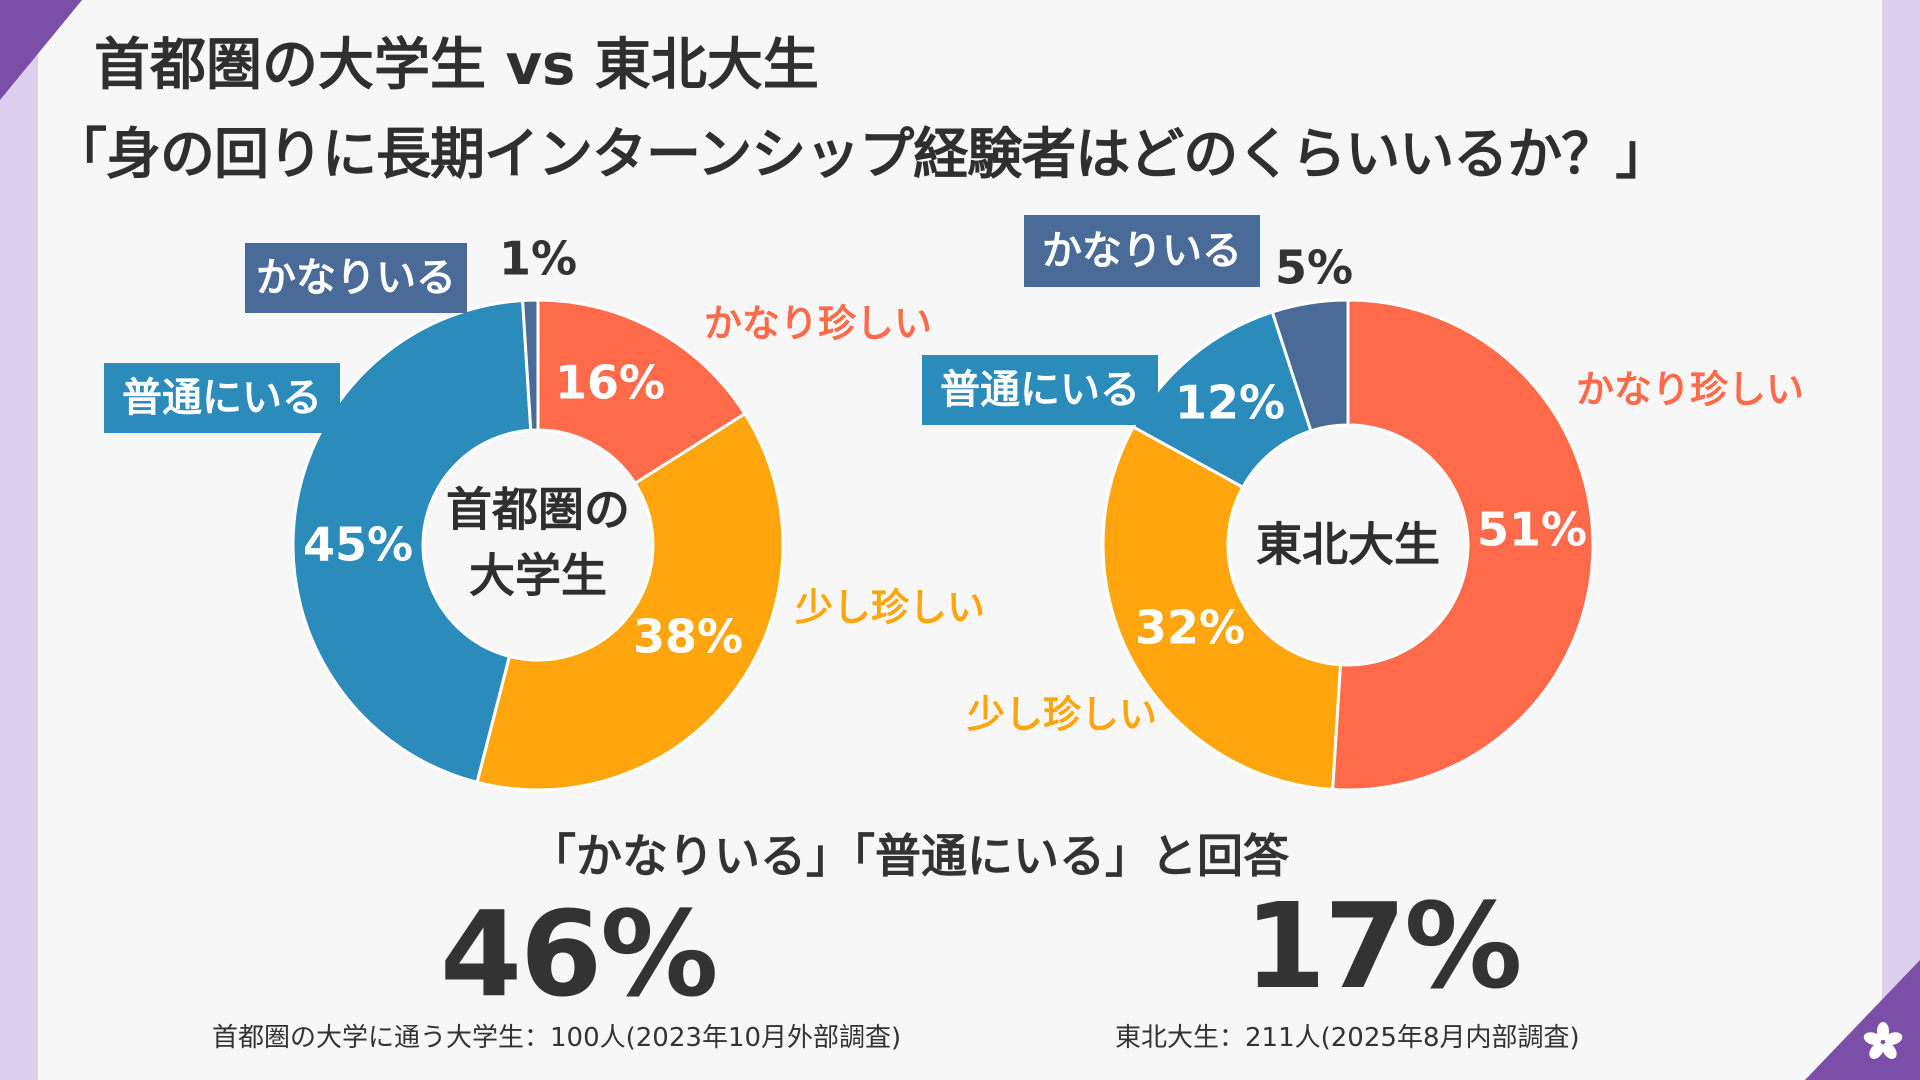 This screenshot has width=1920, height=1080. I want to click on center-label-2-1: 東北大生, so click(1348, 545).